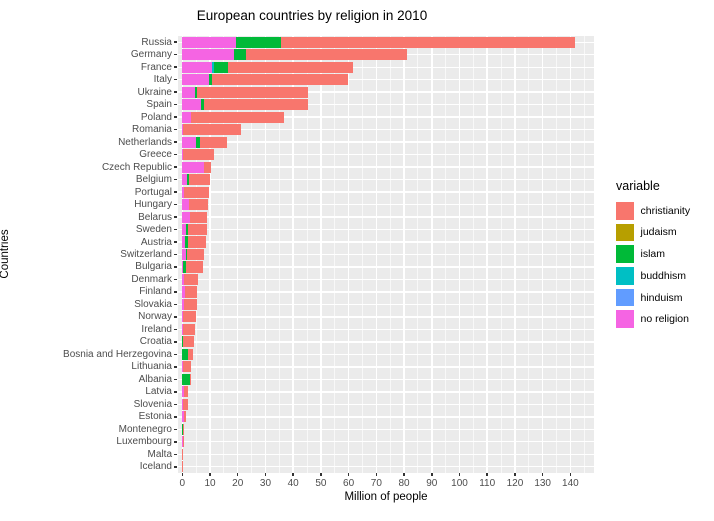 The image size is (714, 521). What do you see at coordinates (349, 483) in the screenshot?
I see `x-tick-label: 60` at bounding box center [349, 483].